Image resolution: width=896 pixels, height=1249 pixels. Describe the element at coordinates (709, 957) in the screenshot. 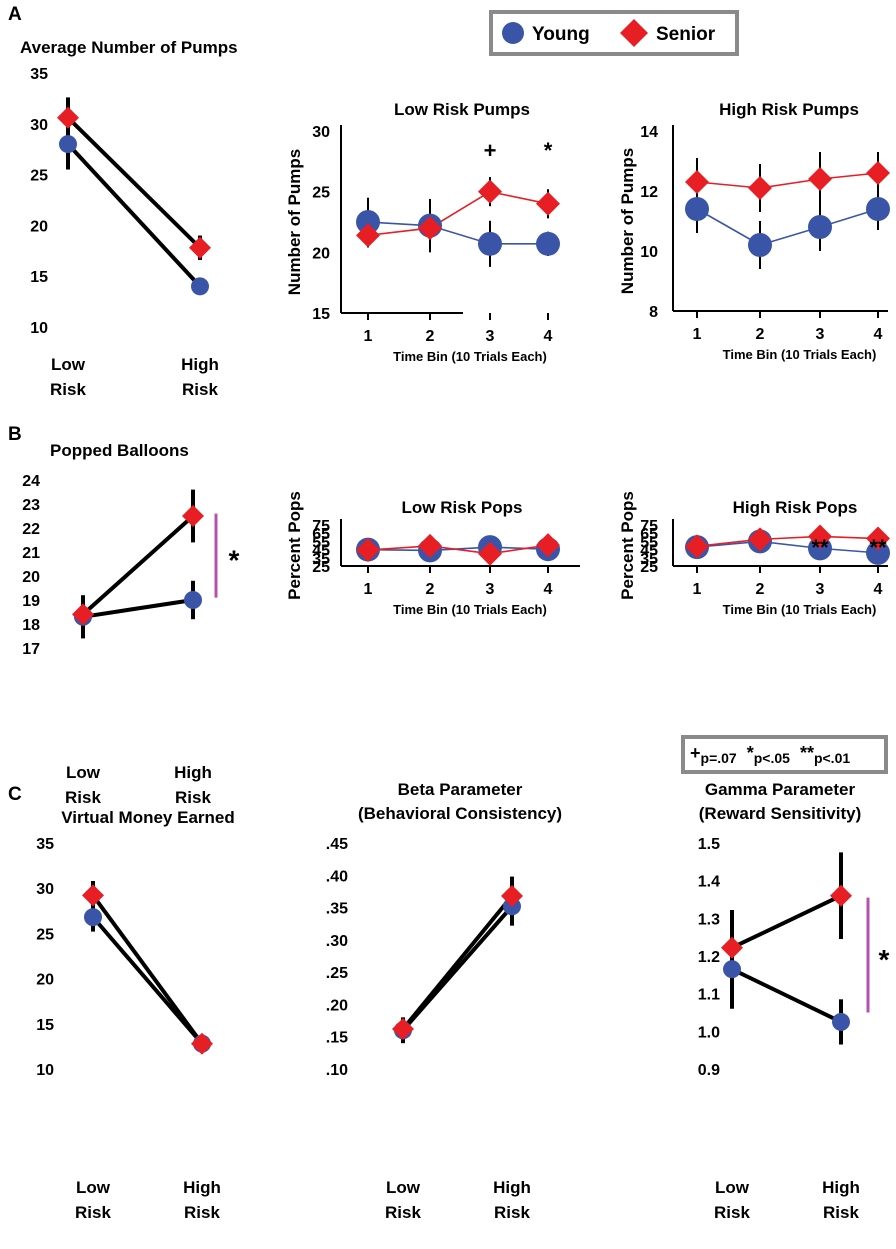

I see `y-tick-label: 1.2` at that location.